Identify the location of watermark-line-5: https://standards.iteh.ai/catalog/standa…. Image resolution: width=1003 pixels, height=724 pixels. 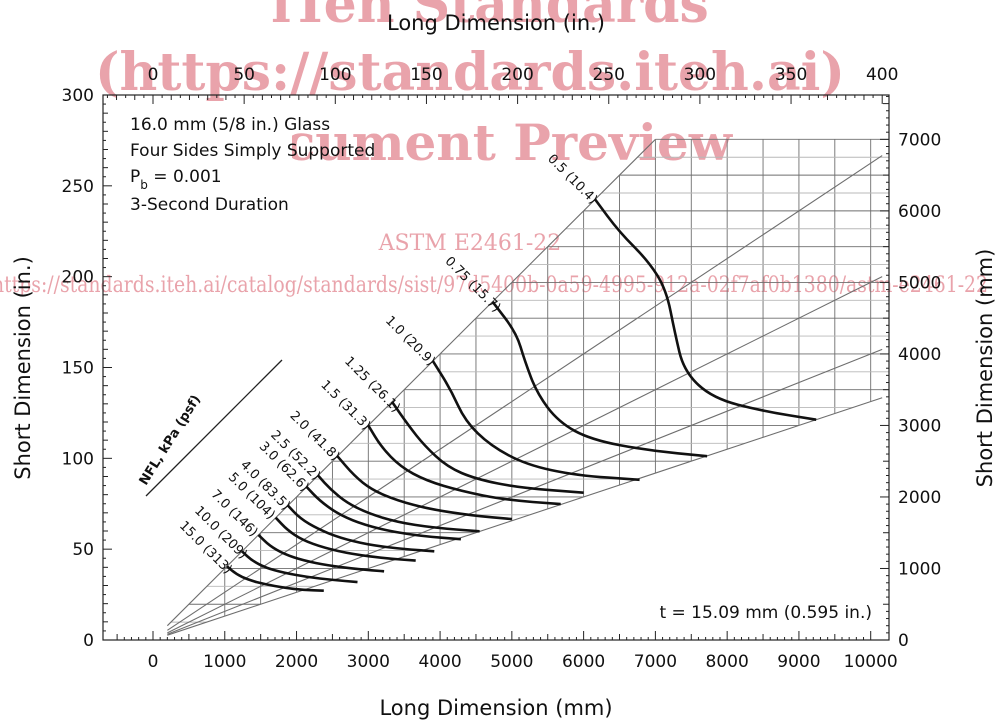
(494, 285).